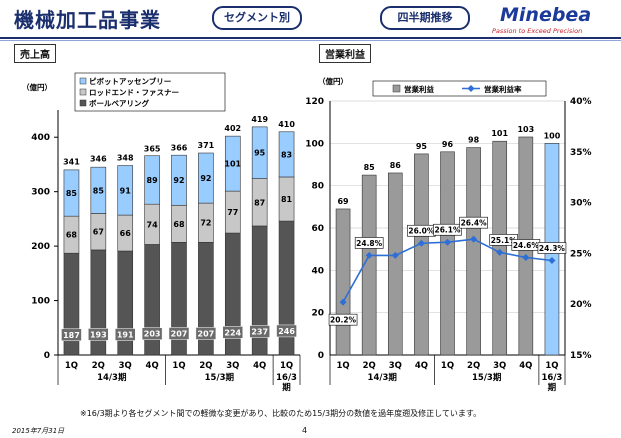 The image size is (621, 438). Describe the element at coordinates (370, 167) in the screenshot. I see `profit-bar-label: 85` at that location.